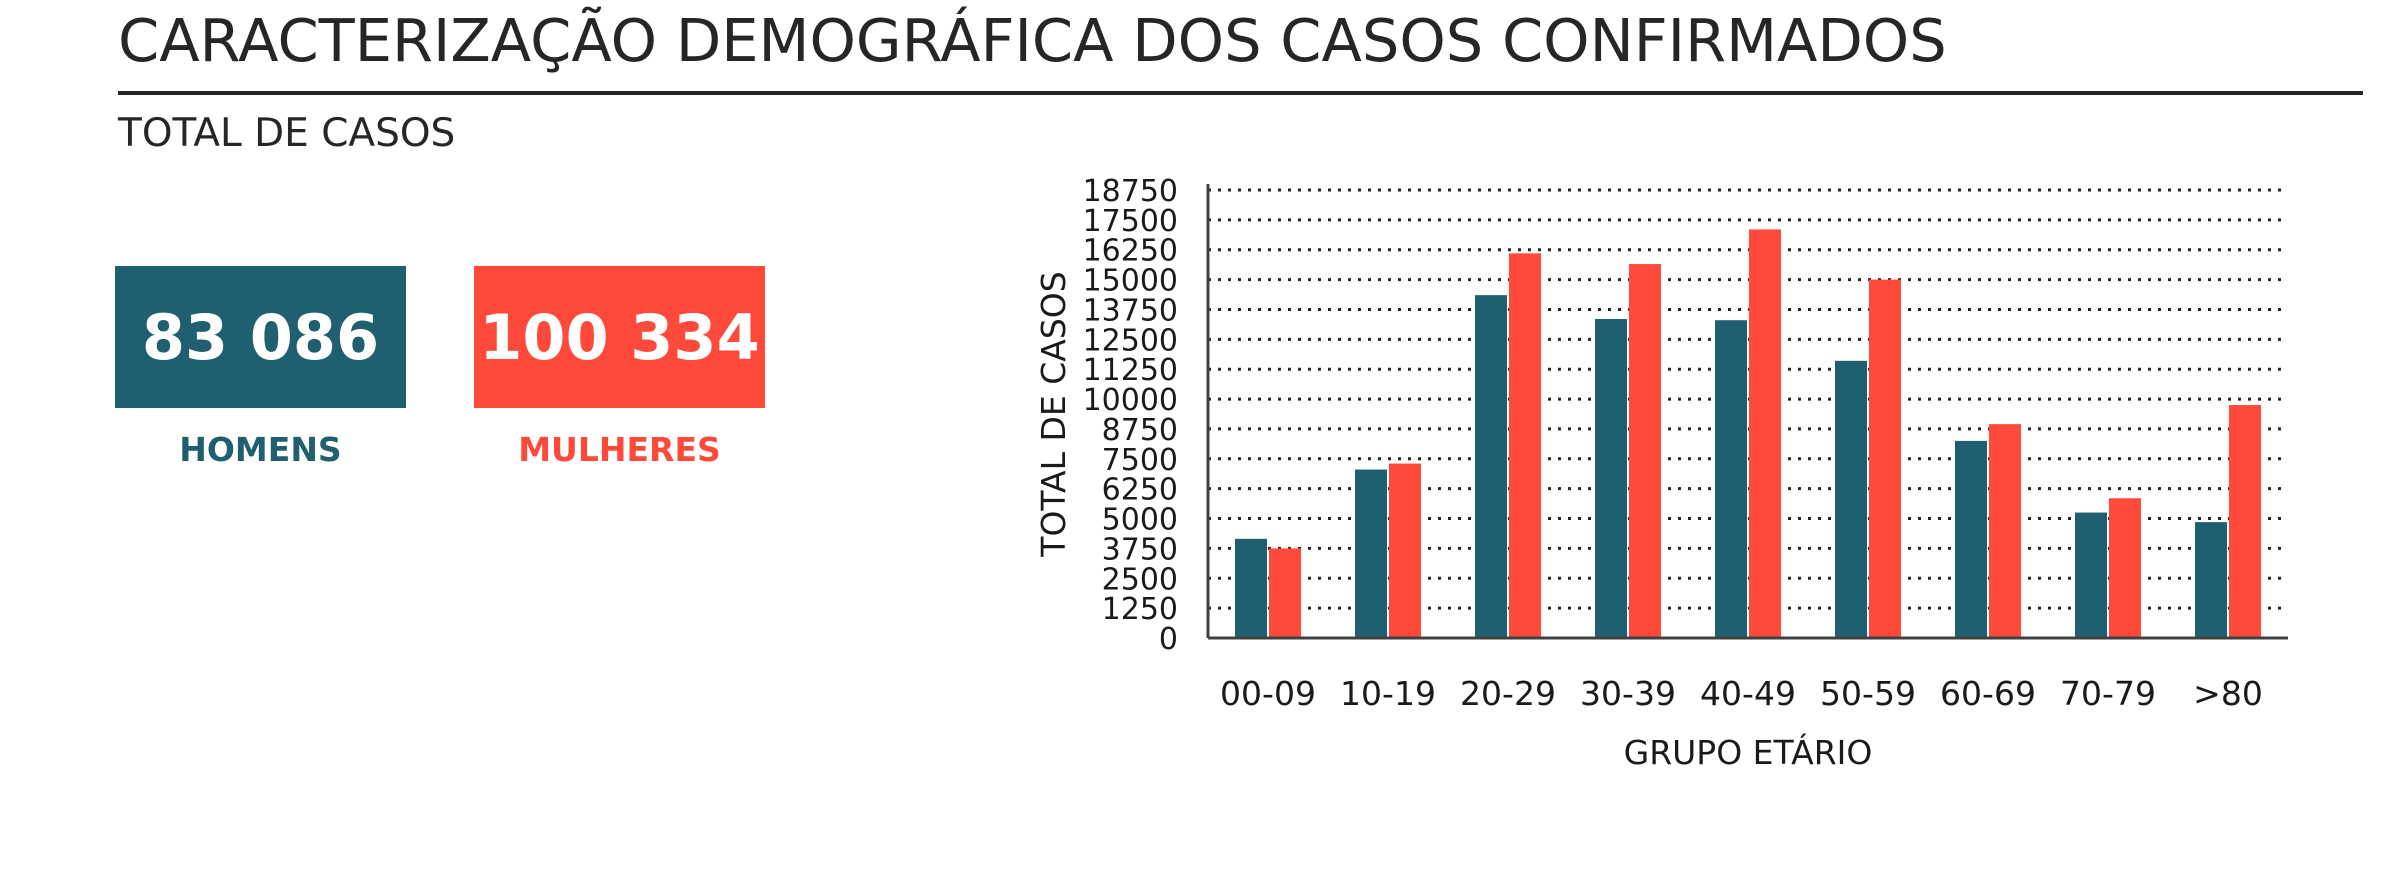  What do you see at coordinates (1748, 693) in the screenshot?
I see `x-tick-label: 40-49` at bounding box center [1748, 693].